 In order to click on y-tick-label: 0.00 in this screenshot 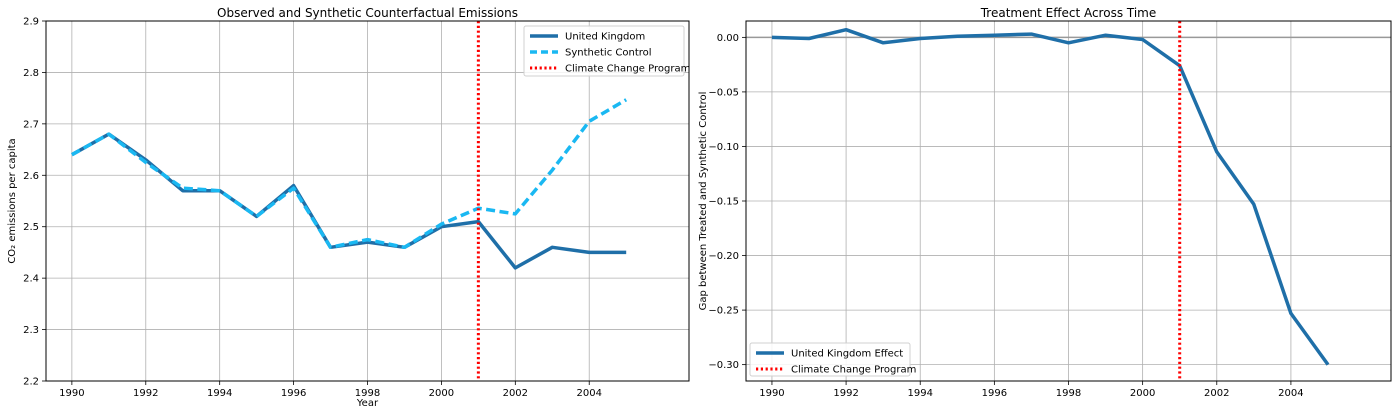, I will do `click(728, 38)`.